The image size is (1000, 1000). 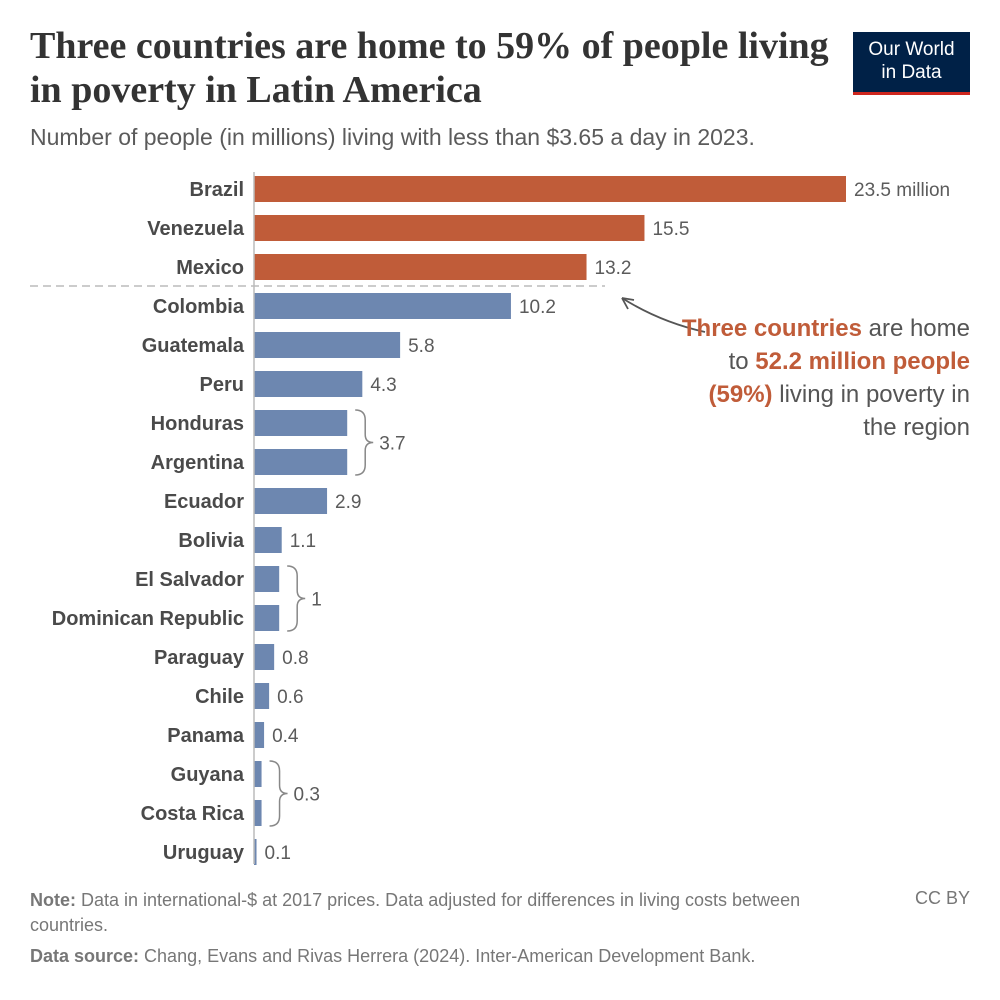 I want to click on group-value-label: 3.7, so click(x=392, y=444).